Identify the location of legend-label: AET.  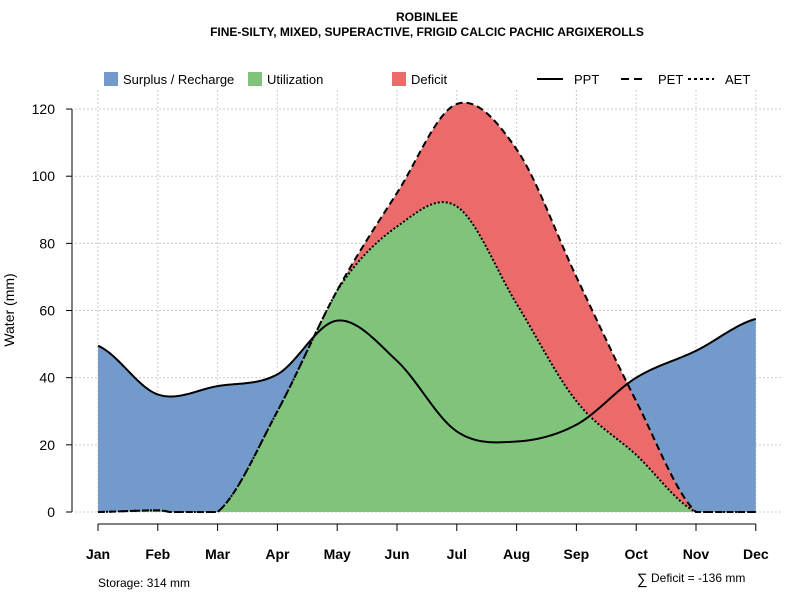
(737, 79).